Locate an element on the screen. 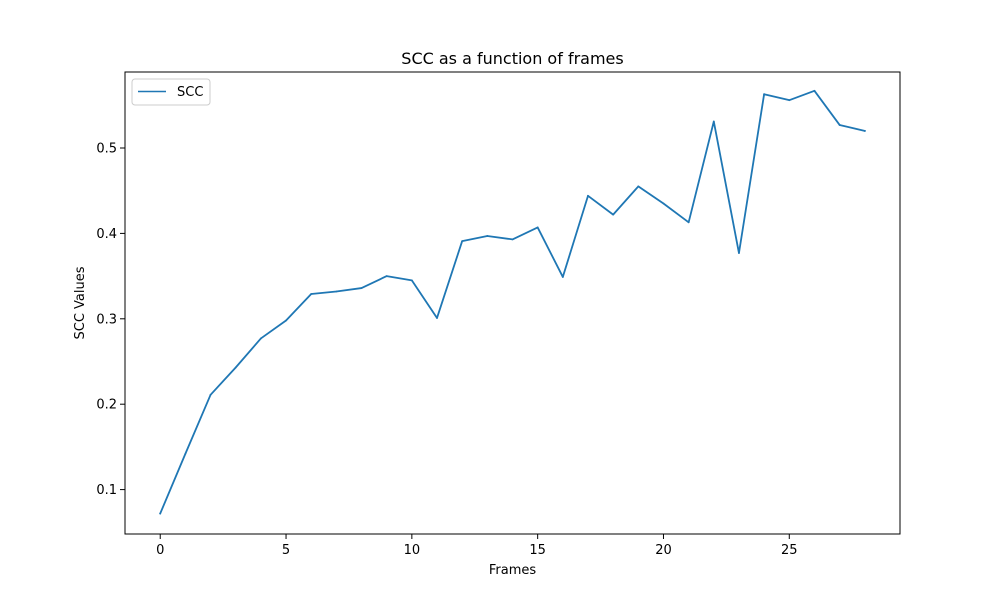  x-tick-label: 0 is located at coordinates (160, 550).